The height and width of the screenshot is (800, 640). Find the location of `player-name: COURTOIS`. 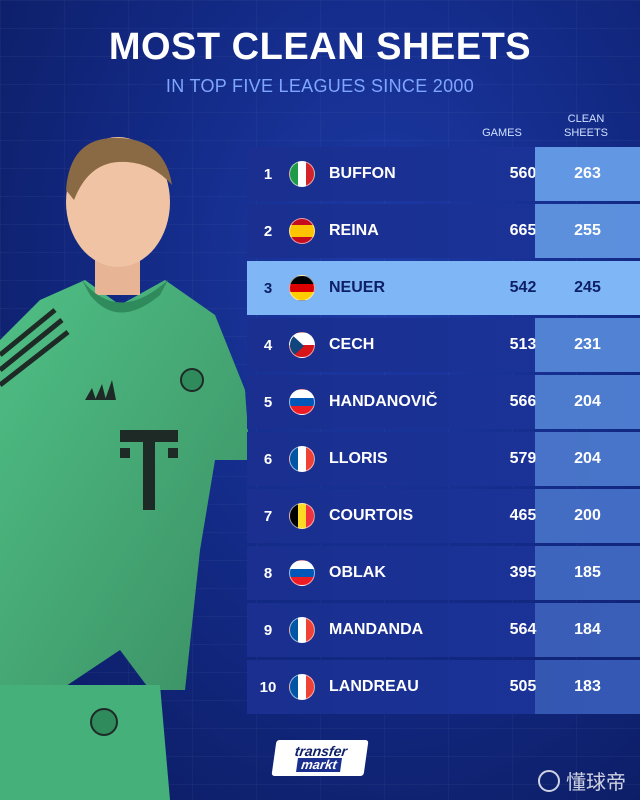

player-name: COURTOIS is located at coordinates (371, 515).